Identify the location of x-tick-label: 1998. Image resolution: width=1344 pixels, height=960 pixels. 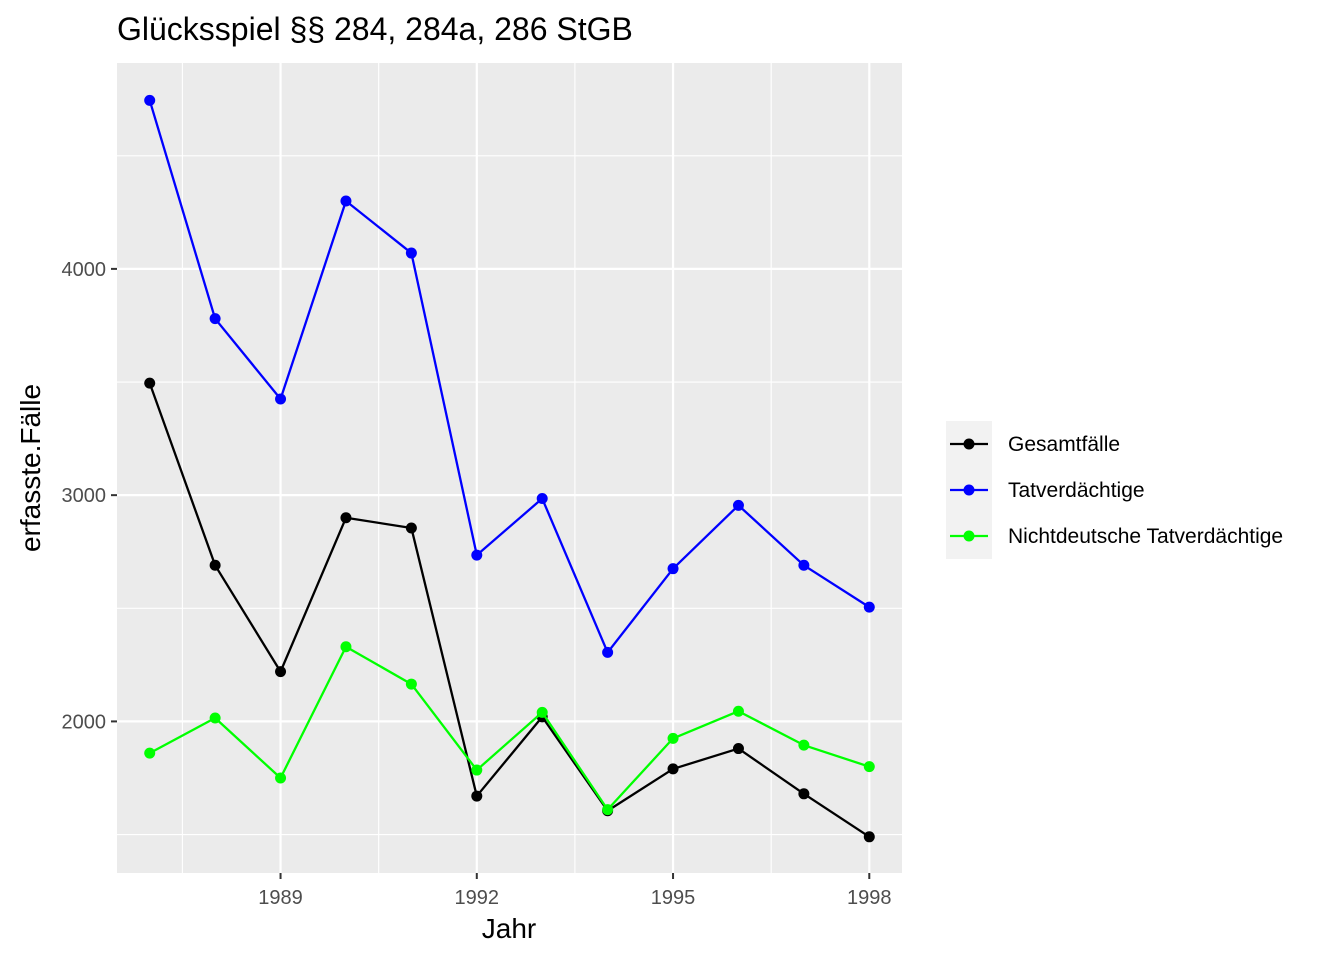
(869, 898).